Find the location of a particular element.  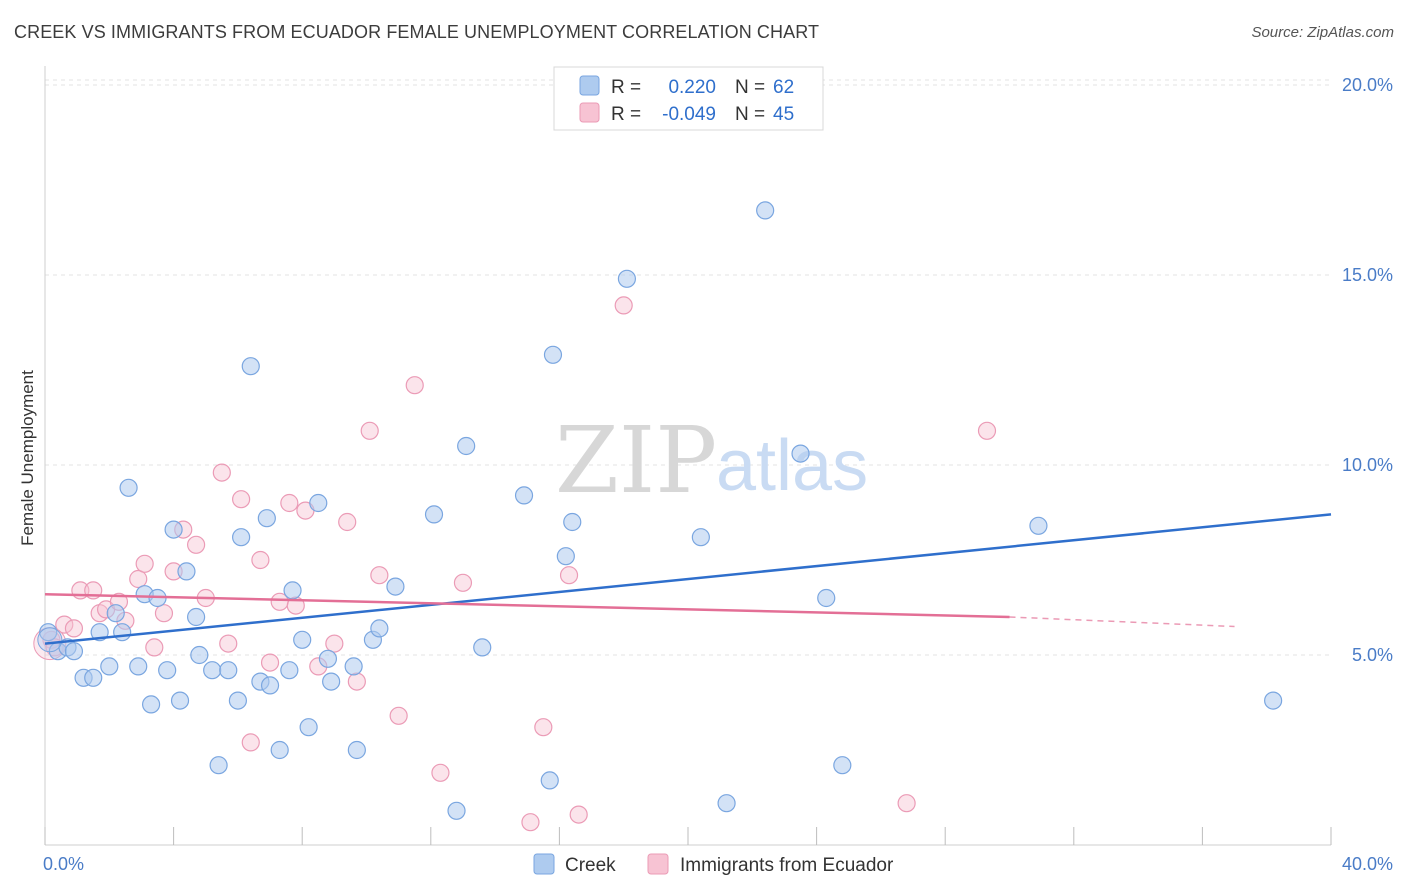

x-tick-label: 0.0% is located at coordinates (63, 864).